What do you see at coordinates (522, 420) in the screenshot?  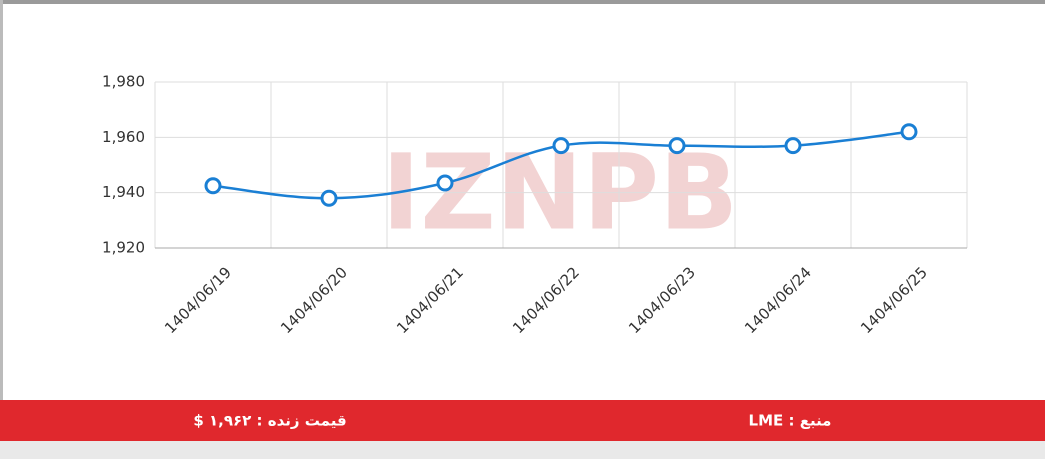 I see `footer-bar` at bounding box center [522, 420].